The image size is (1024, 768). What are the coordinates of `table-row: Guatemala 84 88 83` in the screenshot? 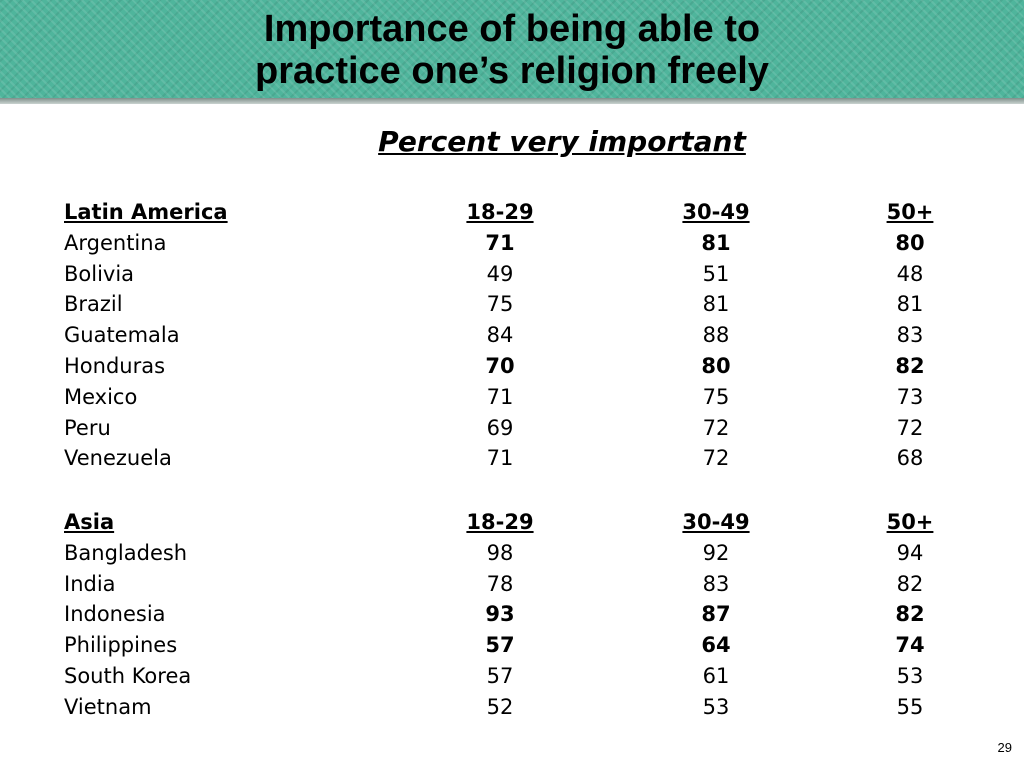 It's located at (512, 335).